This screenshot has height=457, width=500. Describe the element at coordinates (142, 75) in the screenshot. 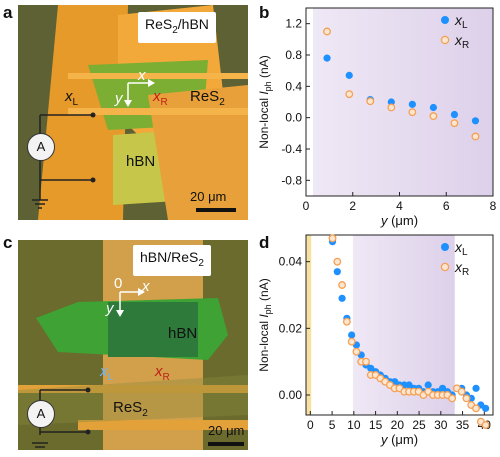

I see `axis-x-label-a: x` at that location.